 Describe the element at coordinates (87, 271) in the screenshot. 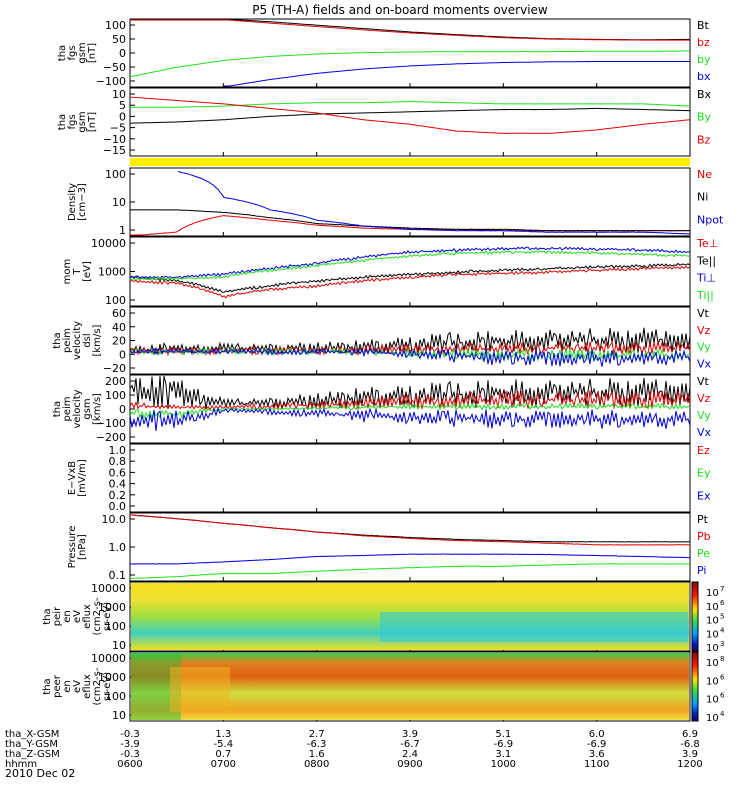

I see `y-axis-label: [eV]` at that location.